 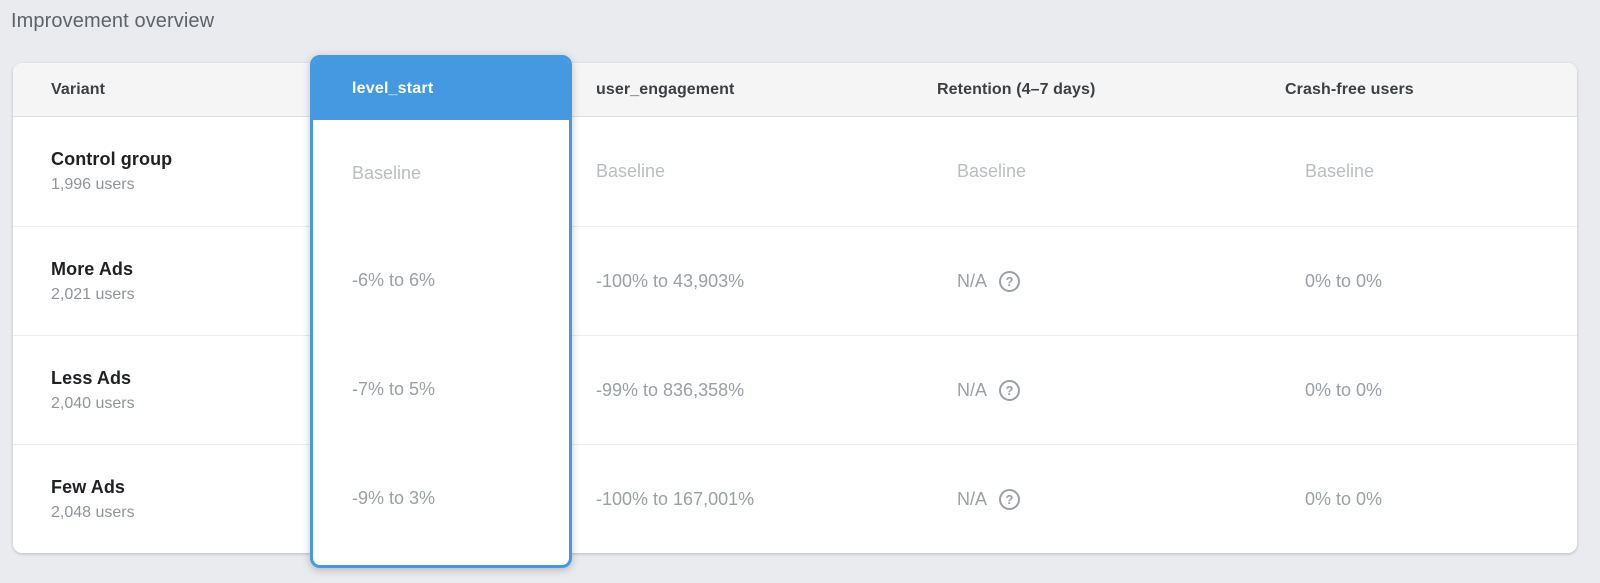 What do you see at coordinates (92, 268) in the screenshot?
I see `variant-name: More Ads` at bounding box center [92, 268].